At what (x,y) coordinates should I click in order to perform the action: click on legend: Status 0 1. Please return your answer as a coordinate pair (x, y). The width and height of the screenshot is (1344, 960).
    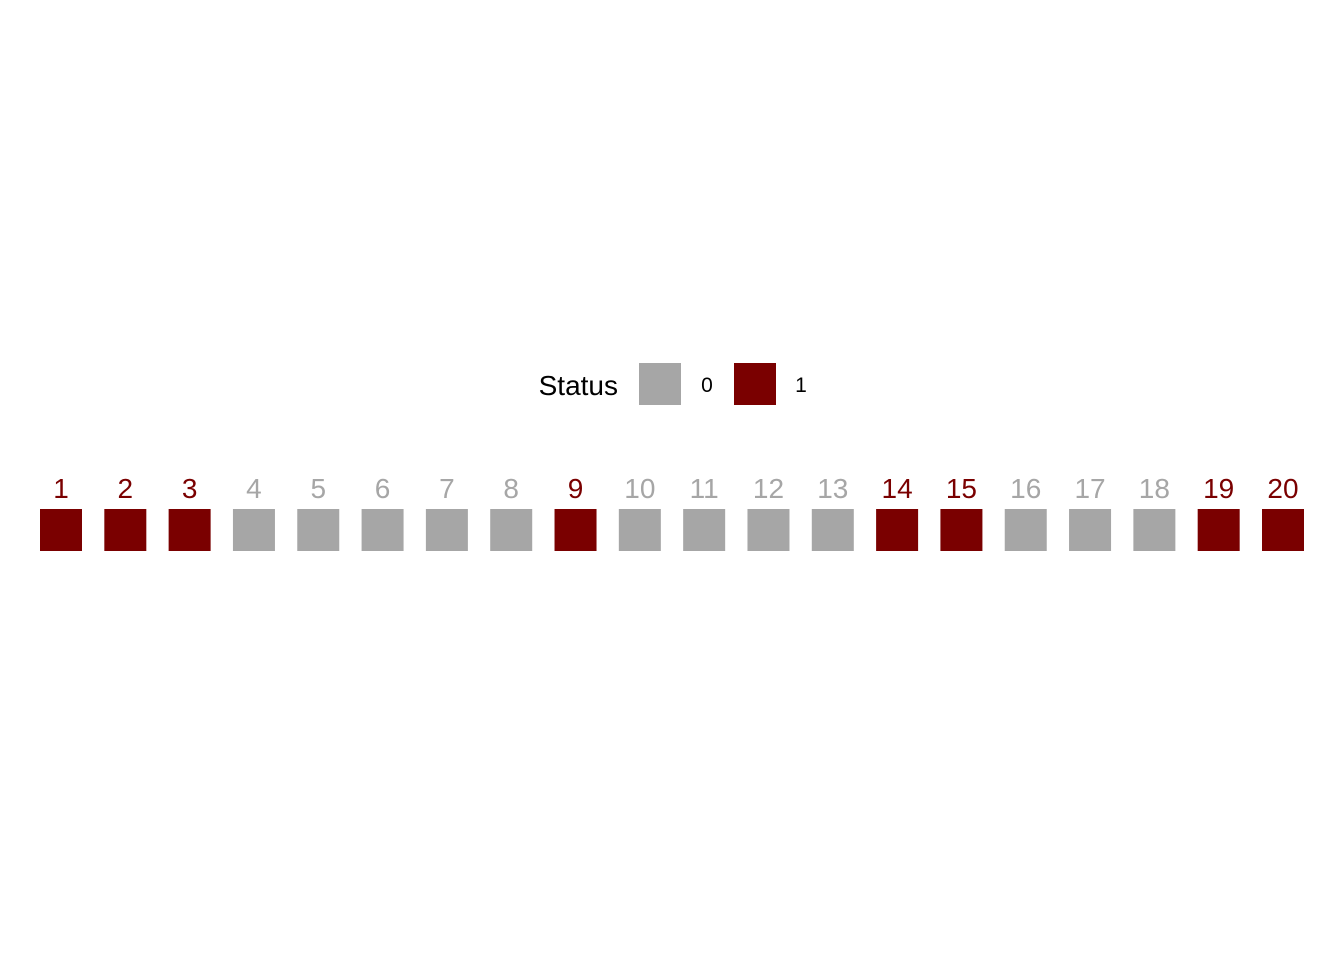
    Looking at the image, I should click on (673, 384).